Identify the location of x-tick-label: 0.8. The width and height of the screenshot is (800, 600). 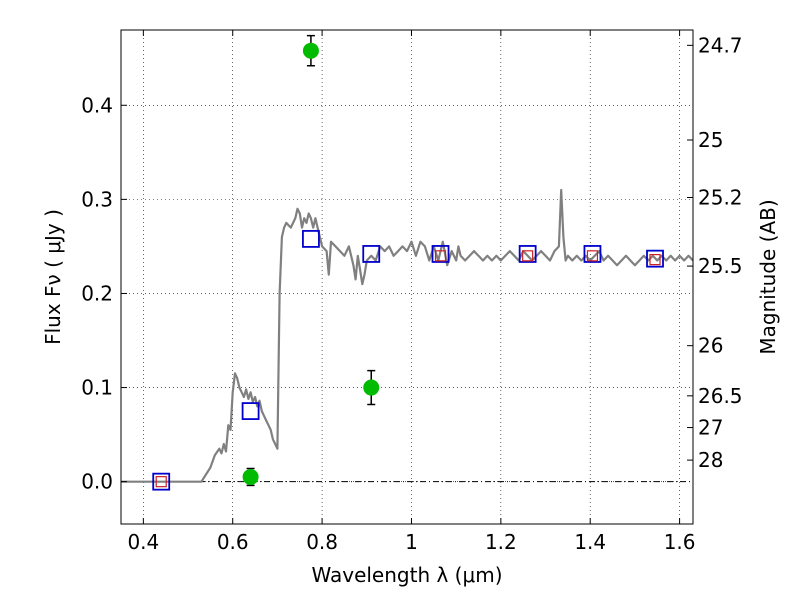
(322, 542).